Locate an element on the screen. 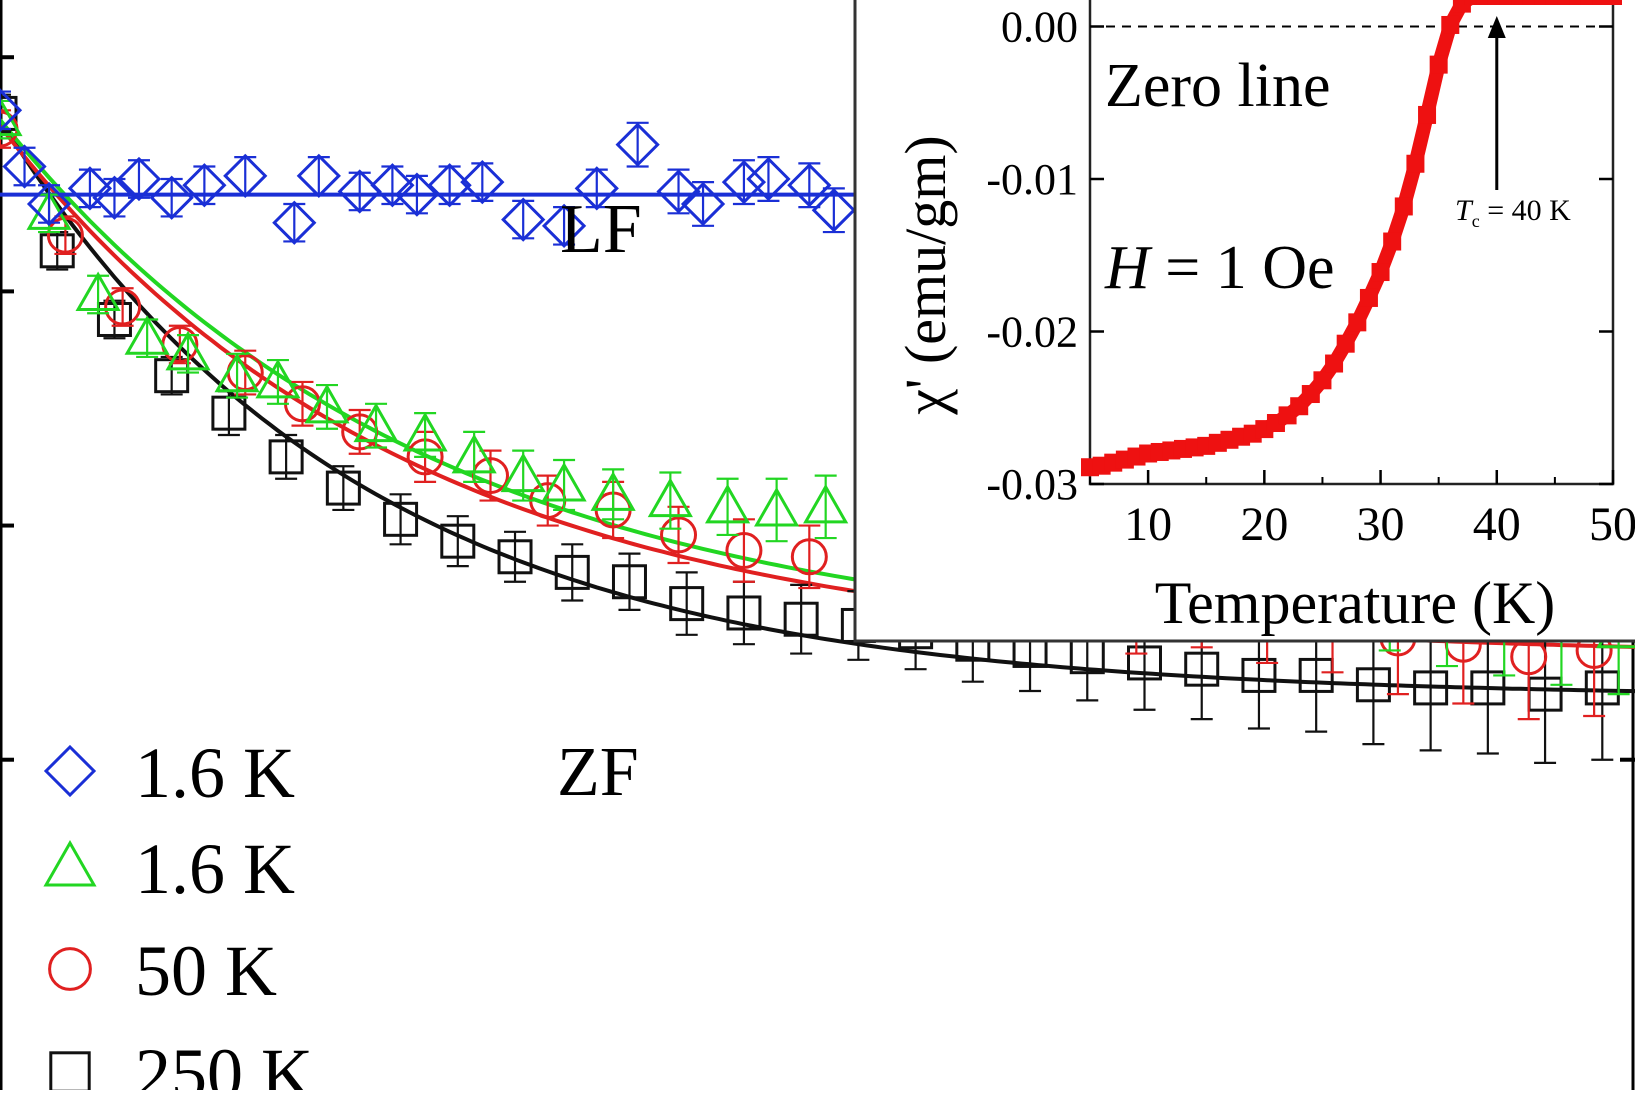 The height and width of the screenshot is (1095, 1635). zf-annotation: ZF is located at coordinates (598, 772).